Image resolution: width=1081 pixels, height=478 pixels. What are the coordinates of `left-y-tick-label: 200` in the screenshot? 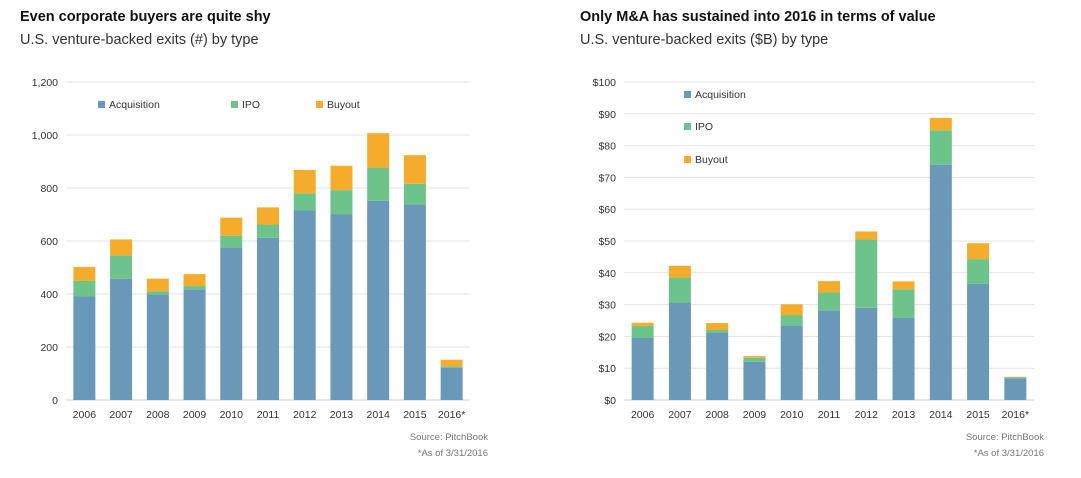 It's located at (49, 348).